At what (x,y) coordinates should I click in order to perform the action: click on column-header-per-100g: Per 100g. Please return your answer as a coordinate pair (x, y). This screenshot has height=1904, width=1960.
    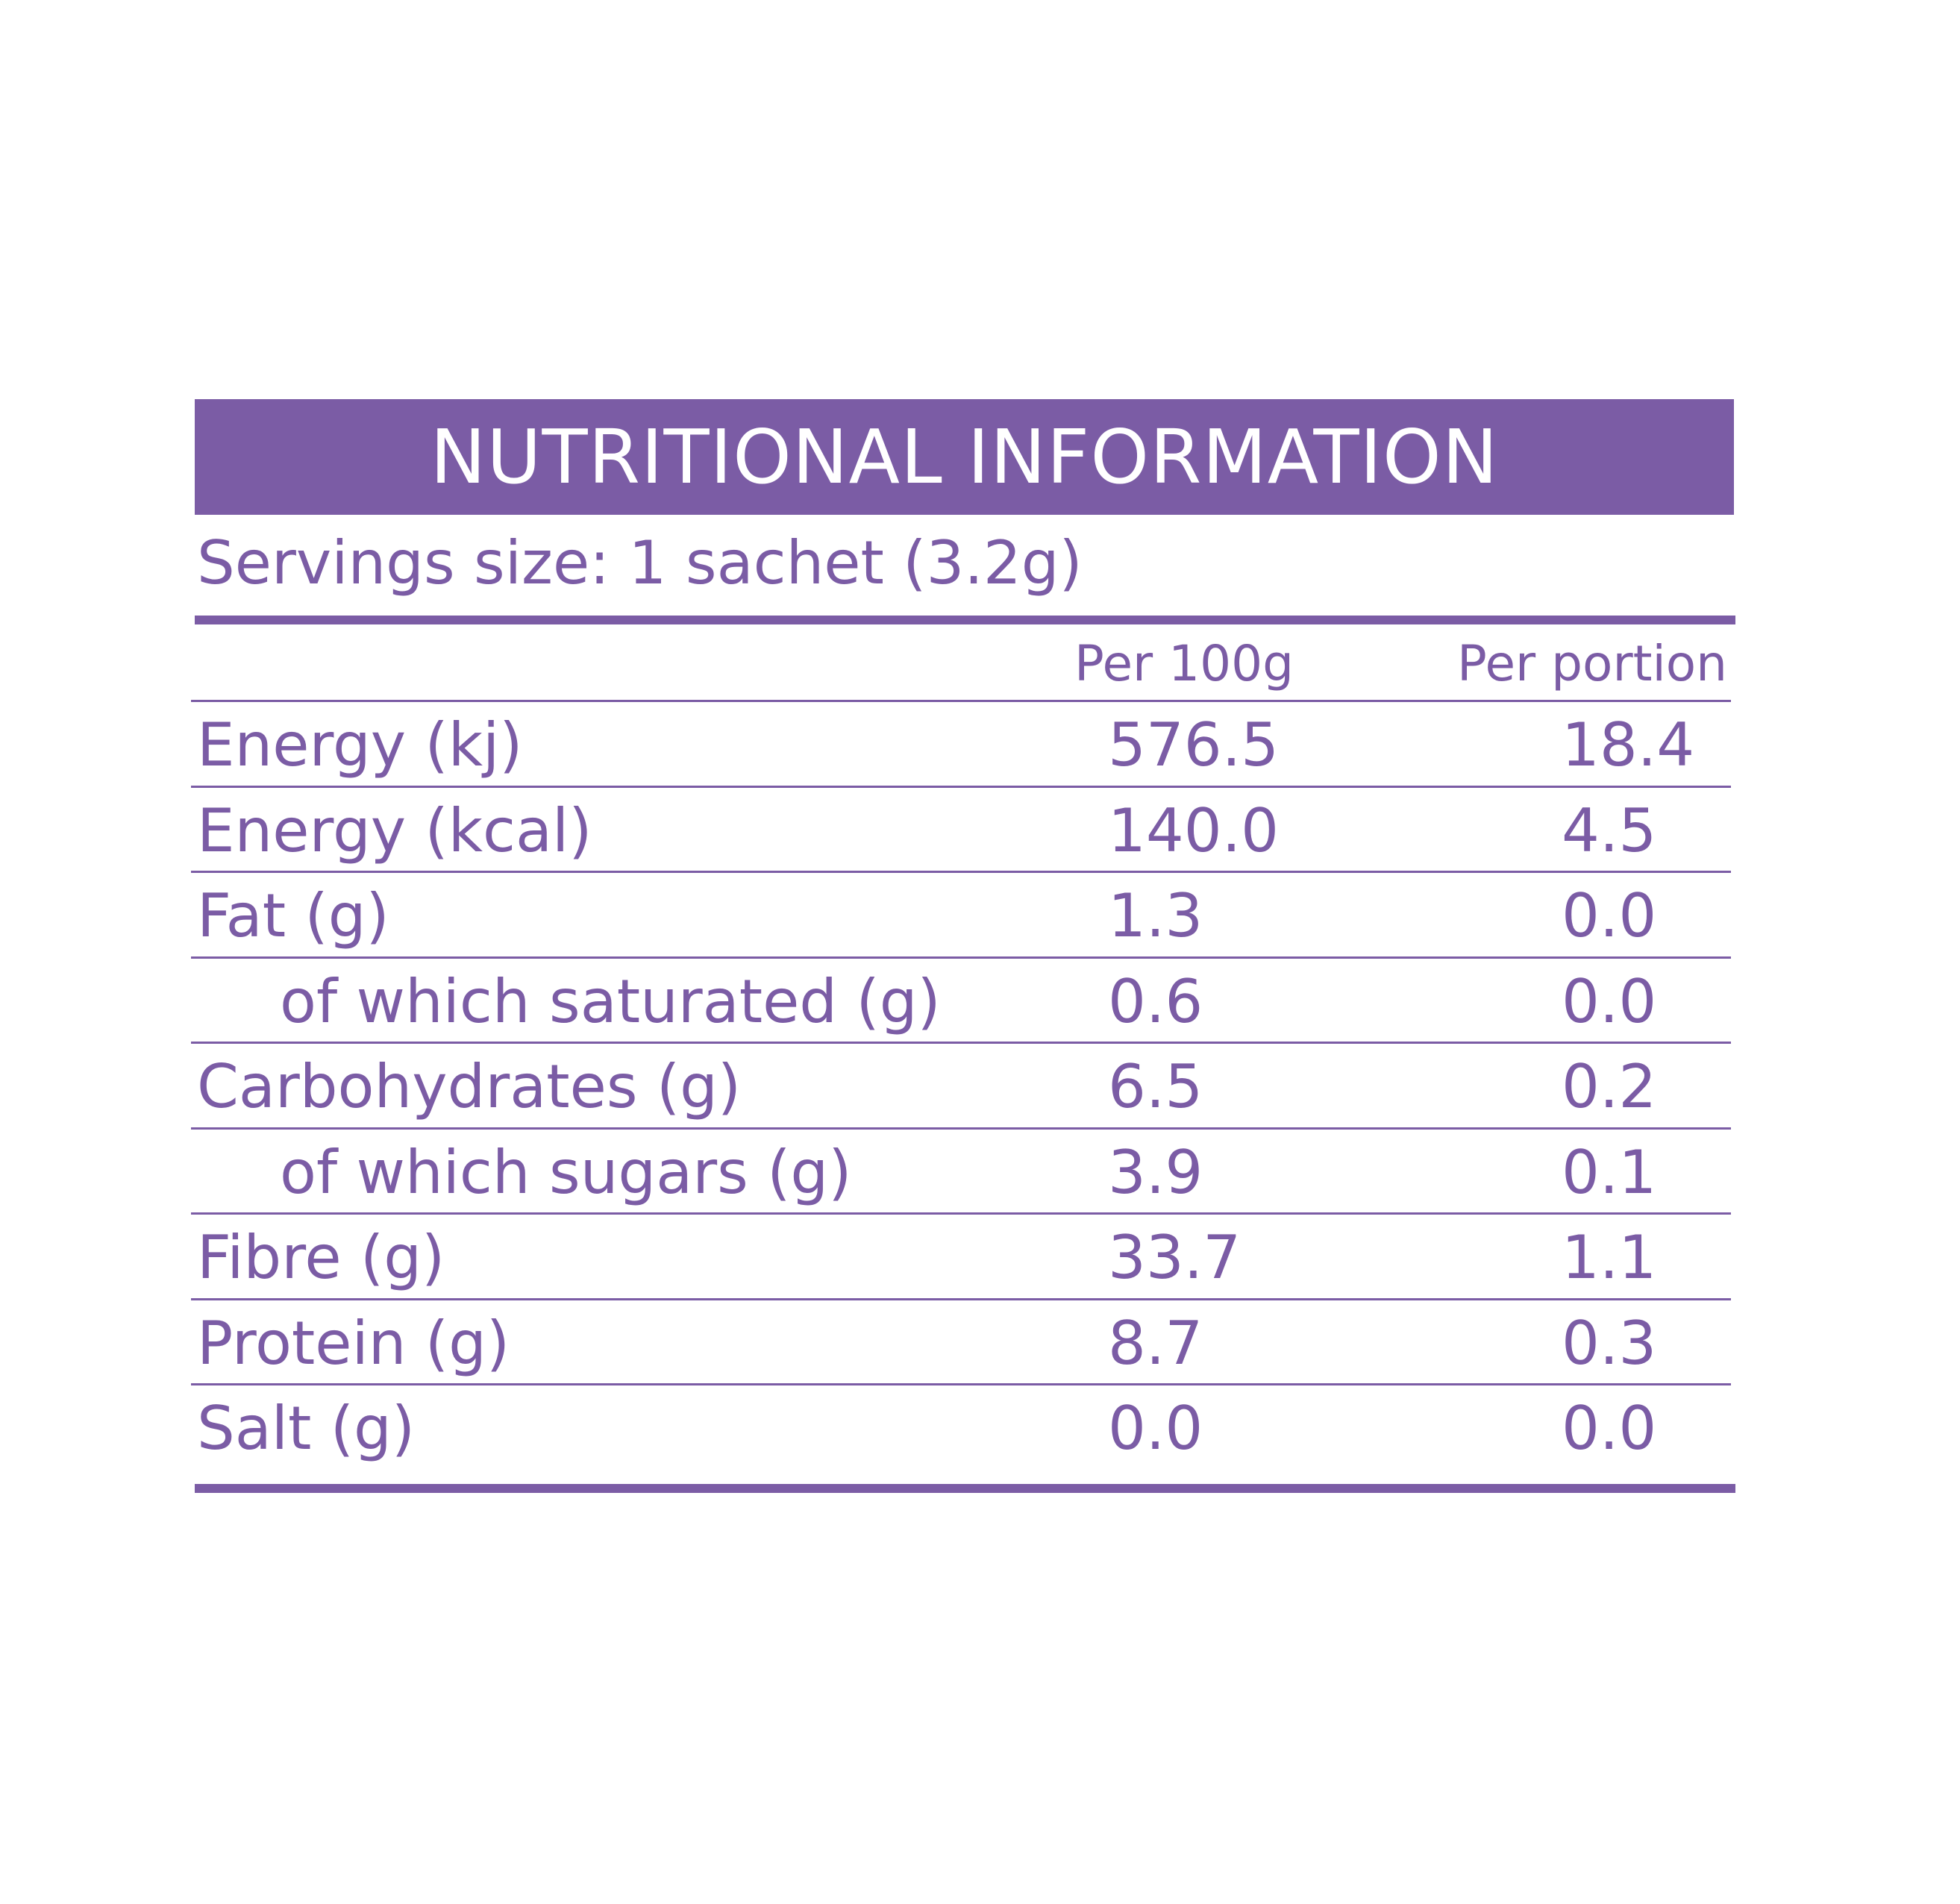
    Looking at the image, I should click on (1184, 663).